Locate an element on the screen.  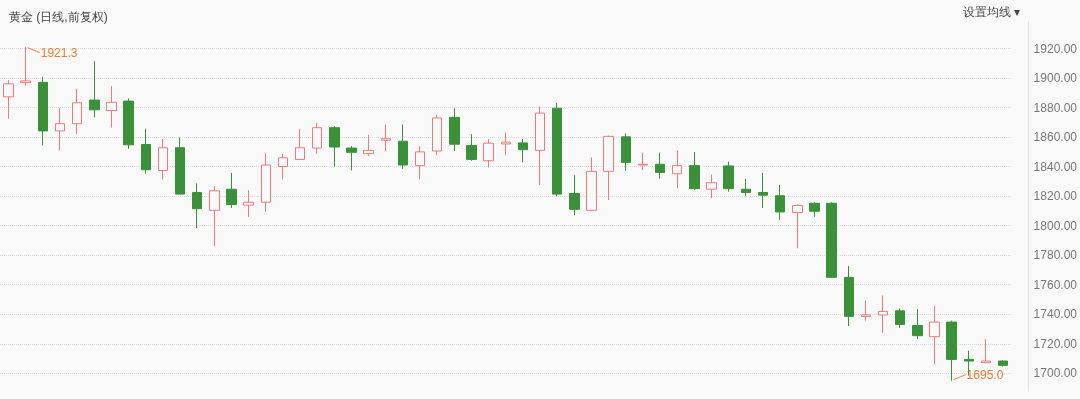
text: 设置均线 ▾ is located at coordinates (991, 12).